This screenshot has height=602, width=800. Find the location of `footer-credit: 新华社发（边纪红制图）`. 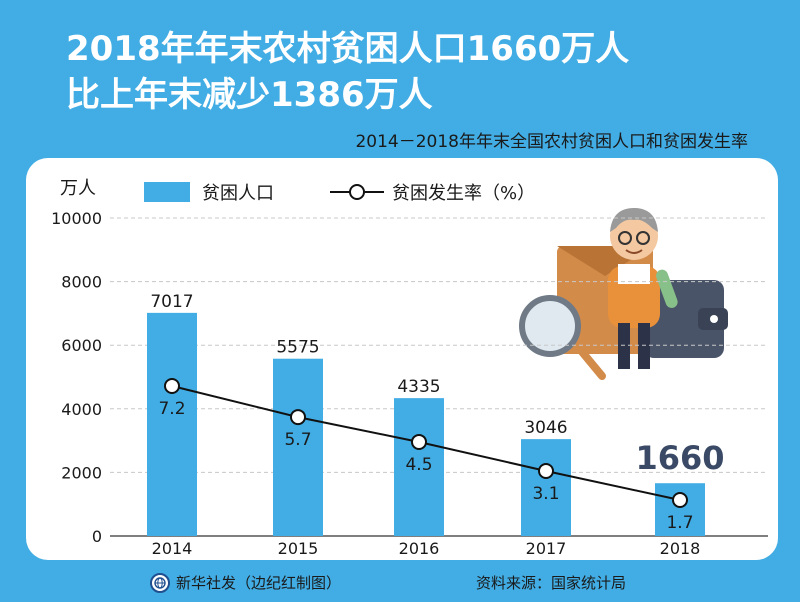

footer-credit: 新华社发（边纪红制图） is located at coordinates (245, 582).